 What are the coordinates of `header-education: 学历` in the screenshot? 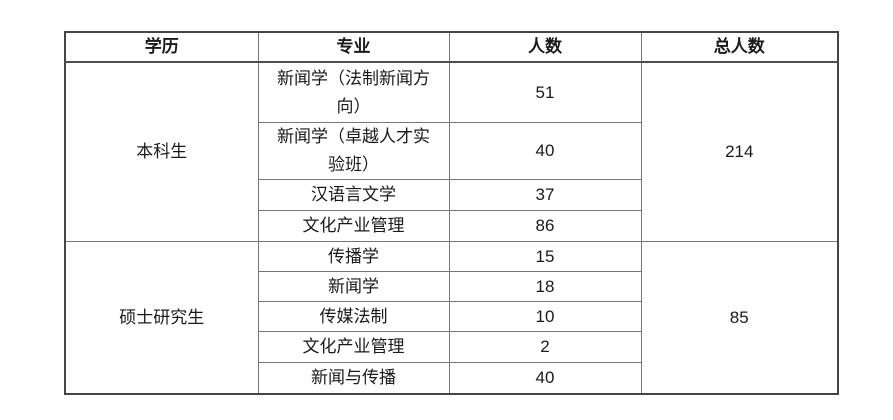 It's located at (161, 47).